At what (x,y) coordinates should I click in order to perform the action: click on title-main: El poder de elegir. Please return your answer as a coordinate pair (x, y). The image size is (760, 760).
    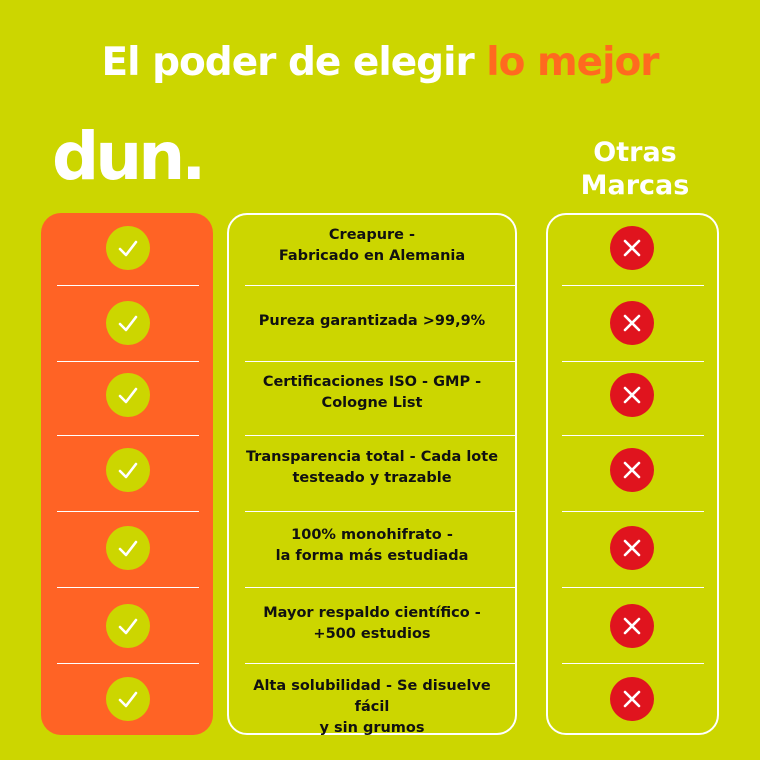
    Looking at the image, I should click on (287, 62).